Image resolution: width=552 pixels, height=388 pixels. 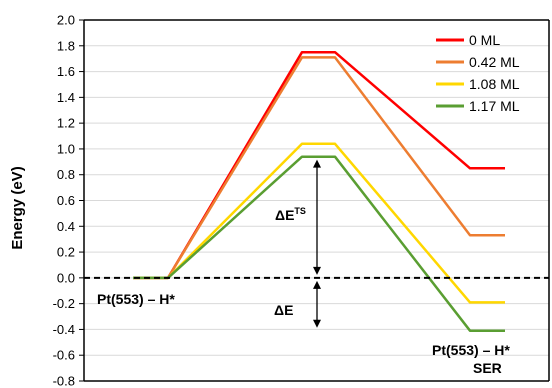 I want to click on y-tick-label-0: 2.0, so click(x=66, y=20).